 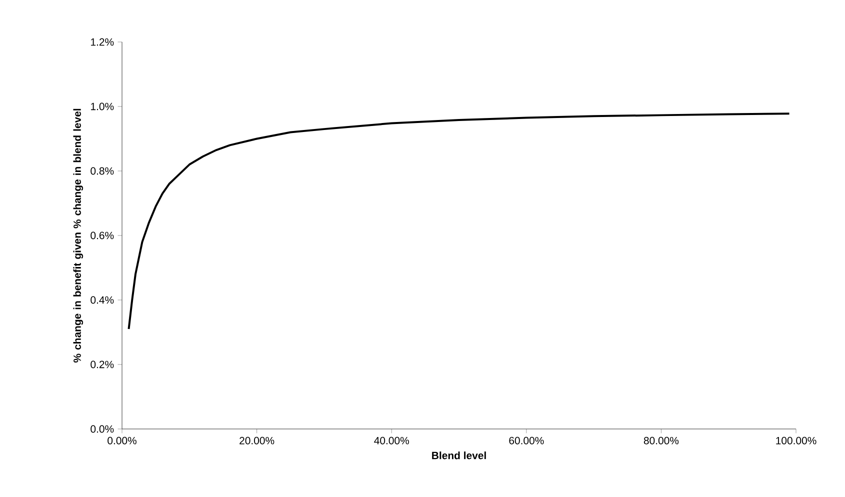 What do you see at coordinates (122, 440) in the screenshot?
I see `x-tick-label: 0.00%` at bounding box center [122, 440].